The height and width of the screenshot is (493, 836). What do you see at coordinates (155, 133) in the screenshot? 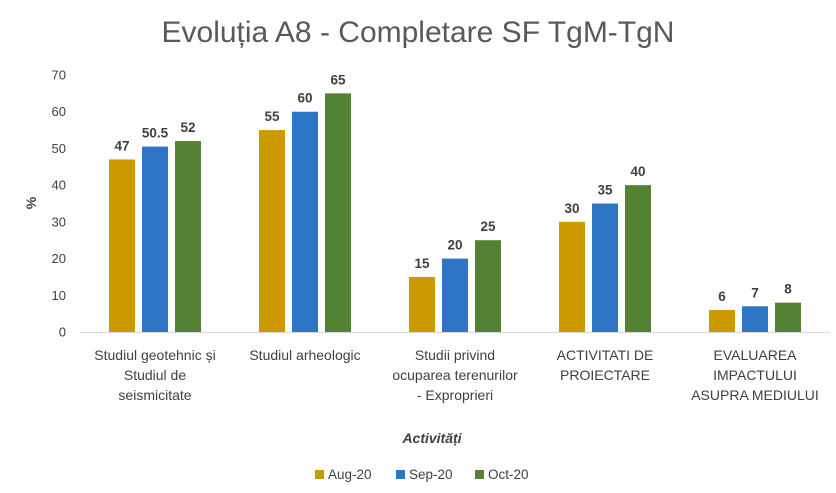
I see `data-label: 50.5` at bounding box center [155, 133].